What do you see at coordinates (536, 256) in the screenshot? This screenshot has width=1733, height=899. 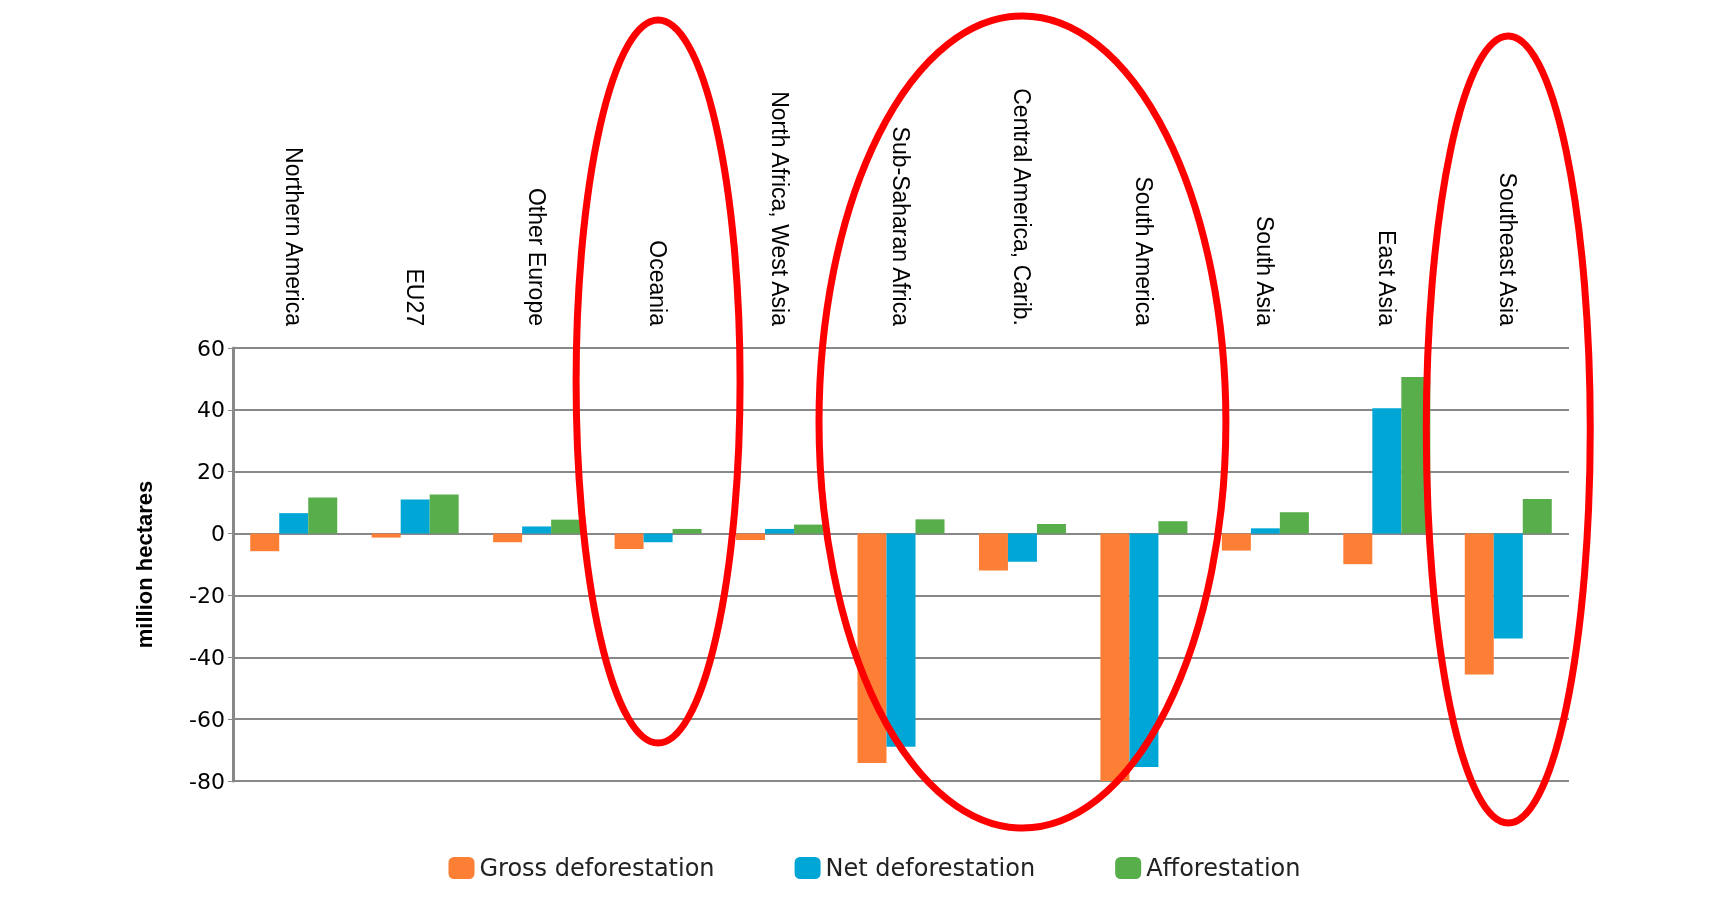 I see `x-tick-label: Other Europe` at bounding box center [536, 256].